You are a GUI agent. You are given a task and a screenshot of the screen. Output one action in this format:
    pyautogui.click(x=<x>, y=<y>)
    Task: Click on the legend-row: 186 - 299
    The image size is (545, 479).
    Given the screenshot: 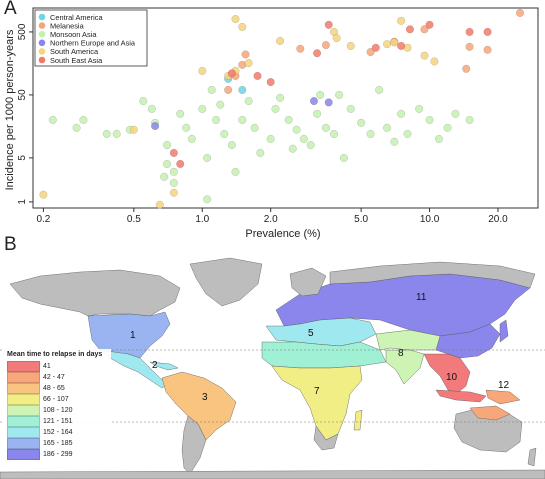 What is the action you would take?
    pyautogui.click(x=57, y=454)
    